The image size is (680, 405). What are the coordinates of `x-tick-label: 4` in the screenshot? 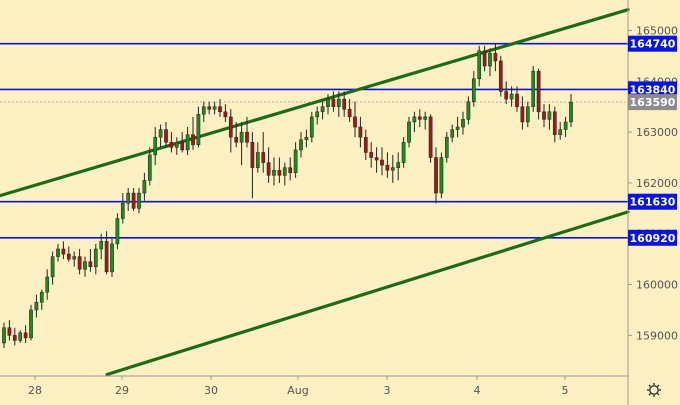 It's located at (477, 390).